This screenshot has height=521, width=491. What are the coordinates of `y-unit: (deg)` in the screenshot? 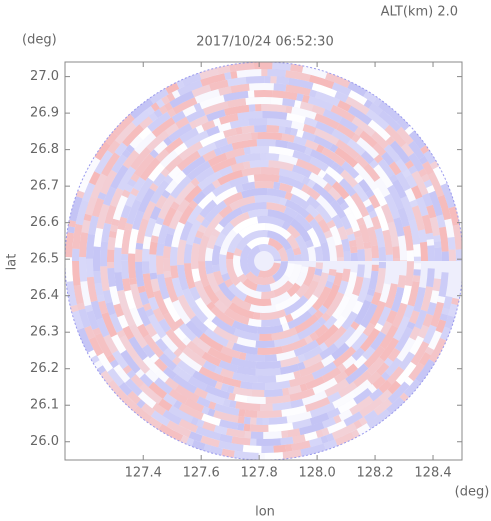 It's located at (39, 40).